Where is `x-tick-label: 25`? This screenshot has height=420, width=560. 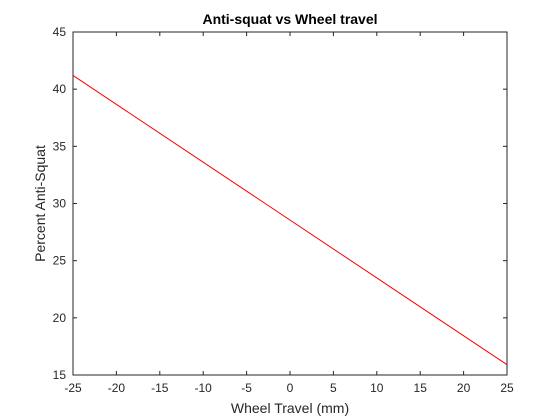 x-tick-label: 25 is located at coordinates (507, 388).